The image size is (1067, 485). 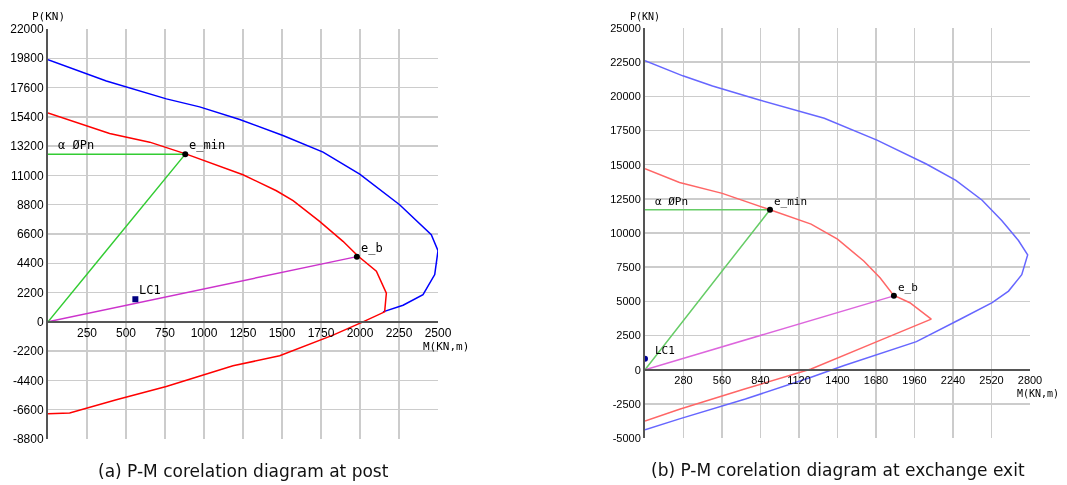 What do you see at coordinates (438, 333) in the screenshot?
I see `x-tick-label: 2500` at bounding box center [438, 333].